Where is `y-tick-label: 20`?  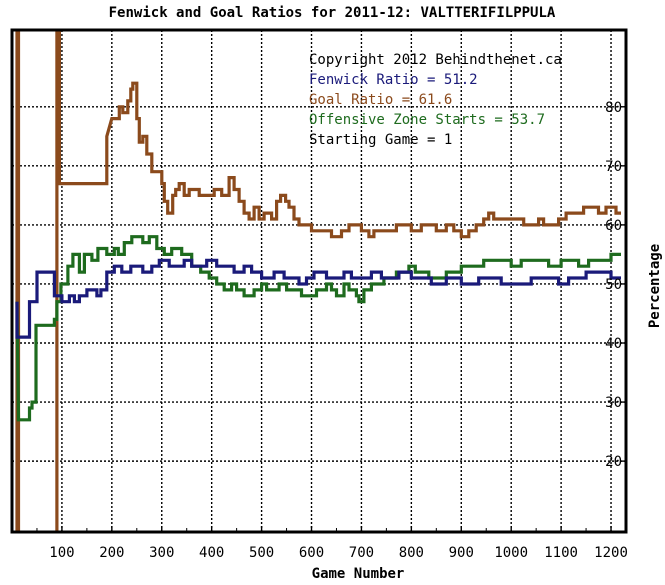 y-tick-label: 20 is located at coordinates (613, 462).